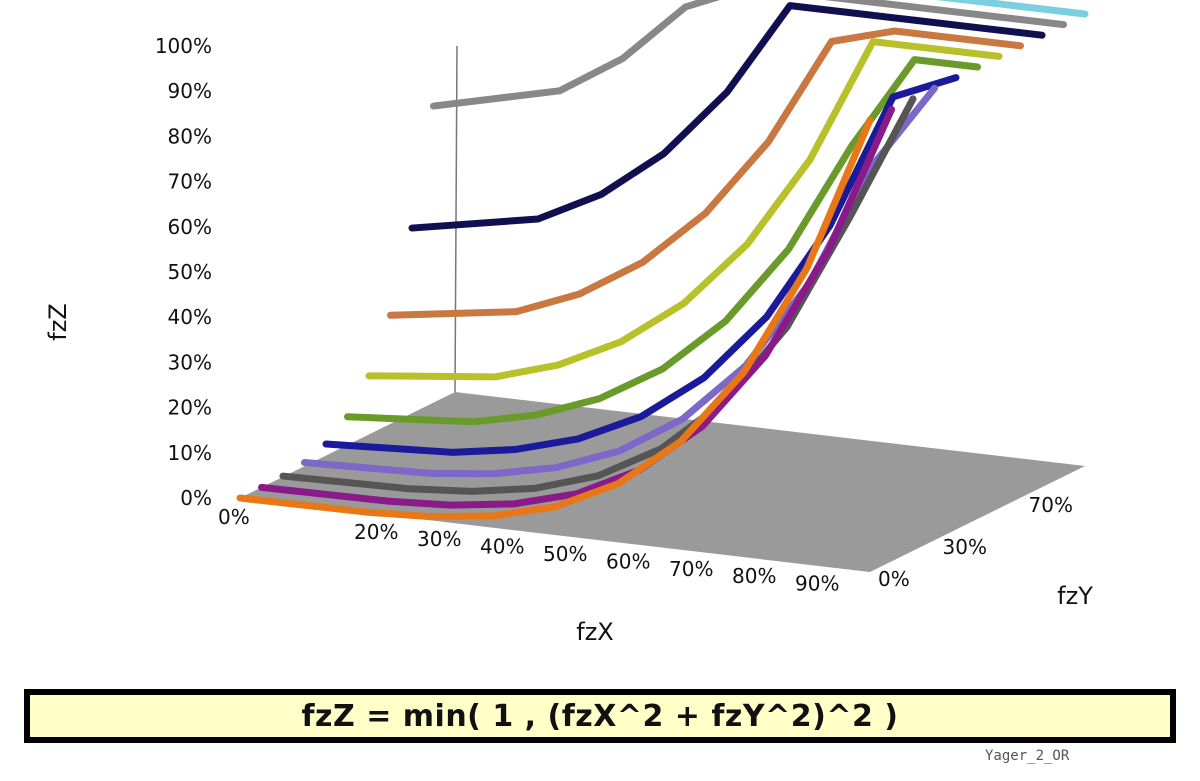 This screenshot has height=781, width=1200. Describe the element at coordinates (528, 550) in the screenshot. I see `x-axis-ticks: 0% 20% 30% 40% 50% 60% 70% 80% 90%` at that location.